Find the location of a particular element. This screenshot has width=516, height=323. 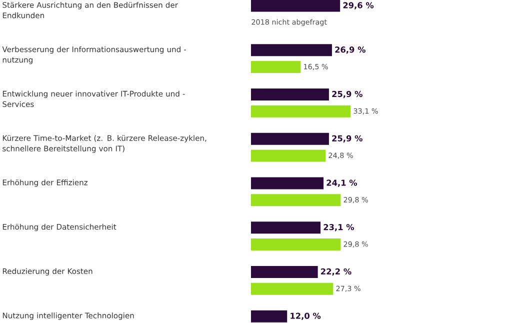

data-label: 12,0 % is located at coordinates (305, 316).